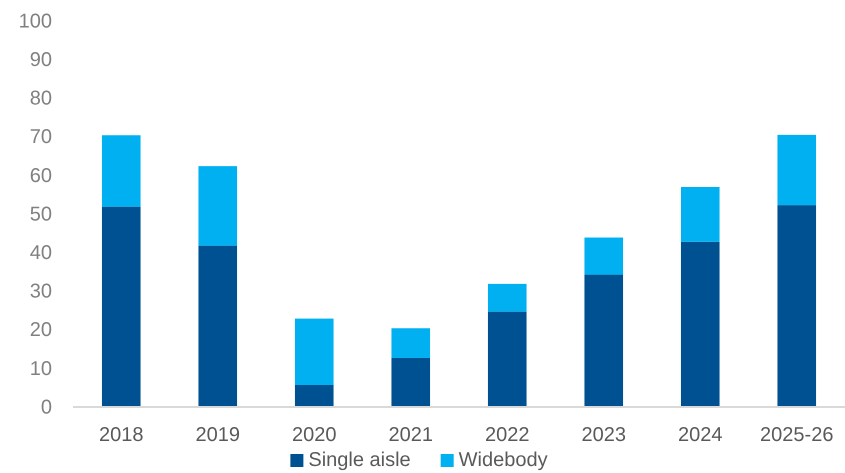 The width and height of the screenshot is (845, 473). Describe the element at coordinates (41, 369) in the screenshot. I see `y-tick-label: 10` at that location.